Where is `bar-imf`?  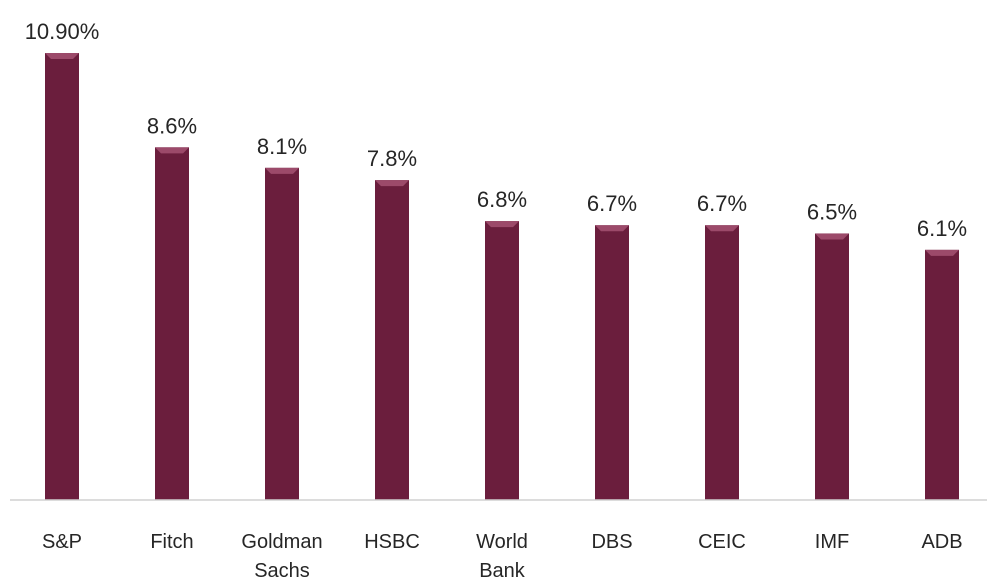 bar-imf is located at coordinates (832, 366).